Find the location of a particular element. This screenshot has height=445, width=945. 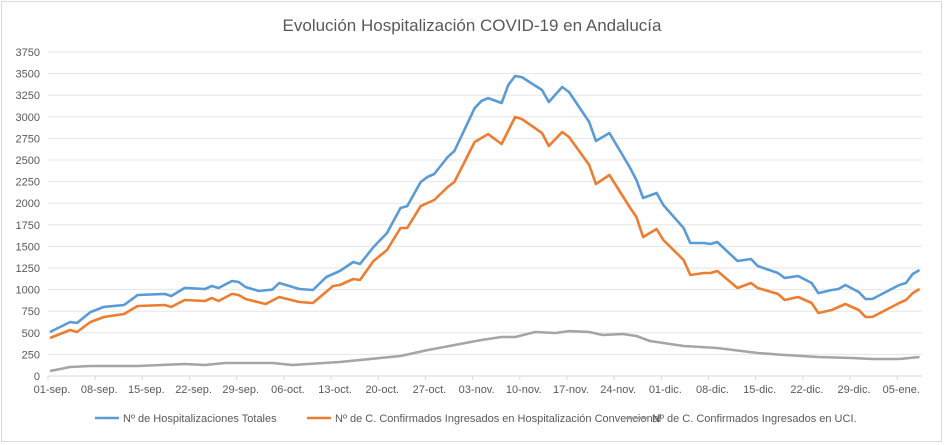

x-tick-label: 15-sep. is located at coordinates (146, 390).